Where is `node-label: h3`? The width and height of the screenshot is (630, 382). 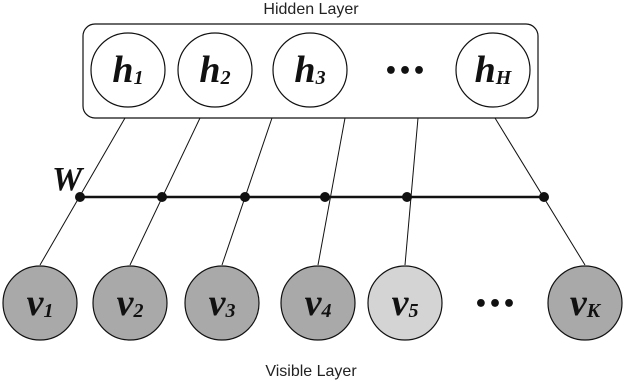 node-label: h3 is located at coordinates (309, 70).